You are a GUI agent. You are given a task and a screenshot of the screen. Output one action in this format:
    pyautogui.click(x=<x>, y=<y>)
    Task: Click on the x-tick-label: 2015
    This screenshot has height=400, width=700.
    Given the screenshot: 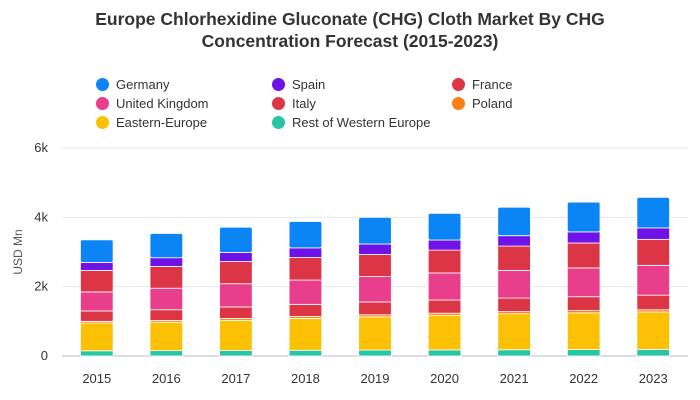 What is the action you would take?
    pyautogui.click(x=96, y=378)
    